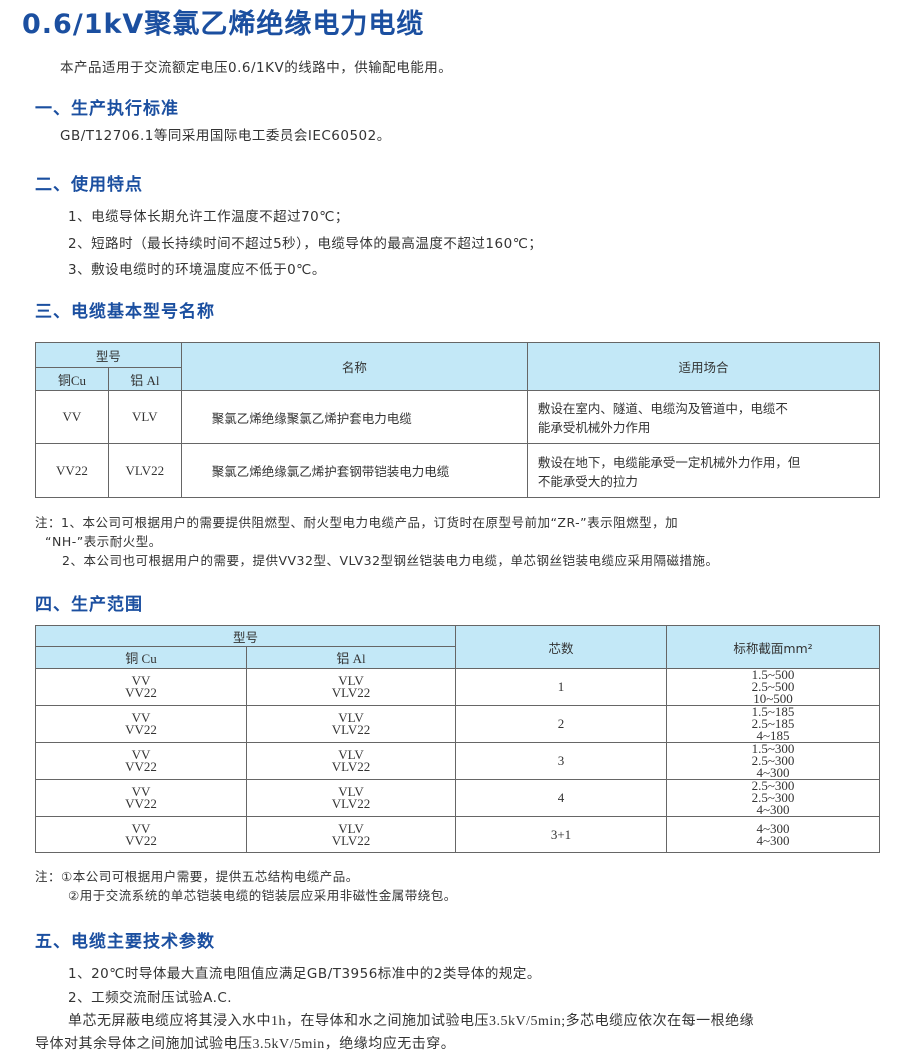 Image resolution: width=900 pixels, height=1053 pixels. I want to click on section-3-heading: 三、电缆基本型号名称, so click(125, 312).